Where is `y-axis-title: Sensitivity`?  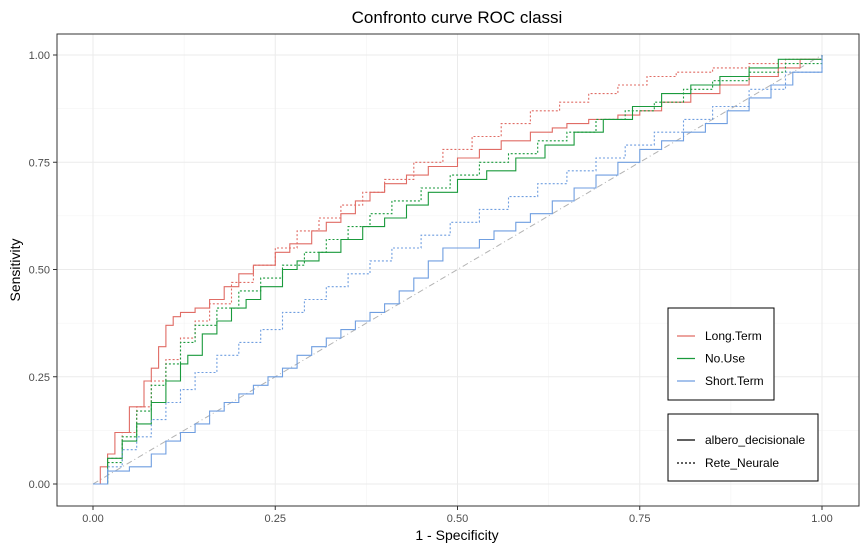
y-axis-title: Sensitivity is located at coordinates (15, 269).